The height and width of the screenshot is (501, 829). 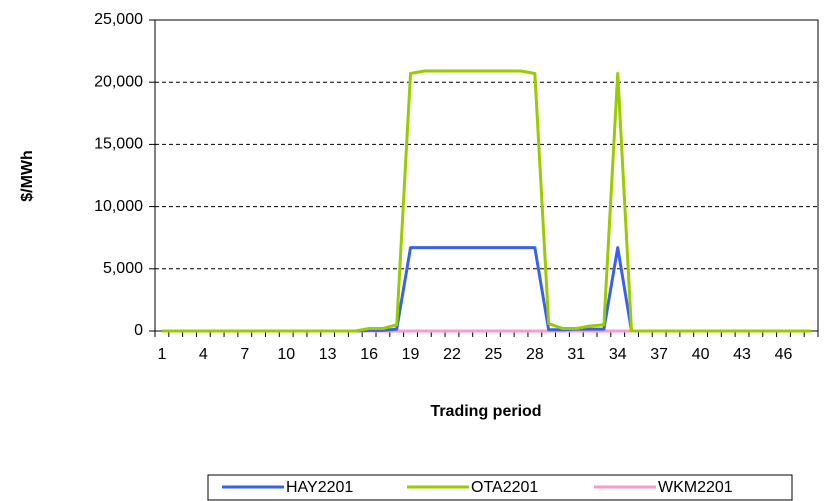 What do you see at coordinates (118, 81) in the screenshot?
I see `y-tick-label: 20,000` at bounding box center [118, 81].